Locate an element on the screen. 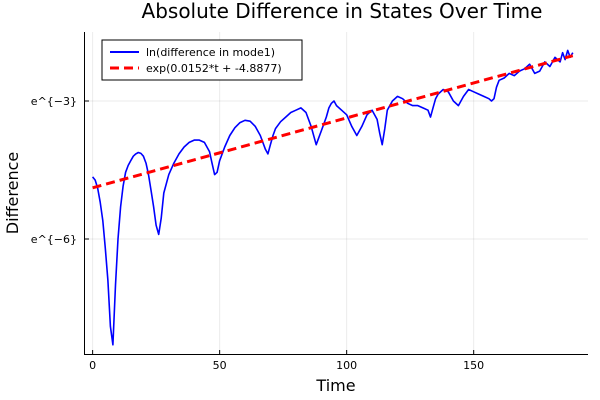  chart-title: Absolute Difference in States Over Time is located at coordinates (342, 11).